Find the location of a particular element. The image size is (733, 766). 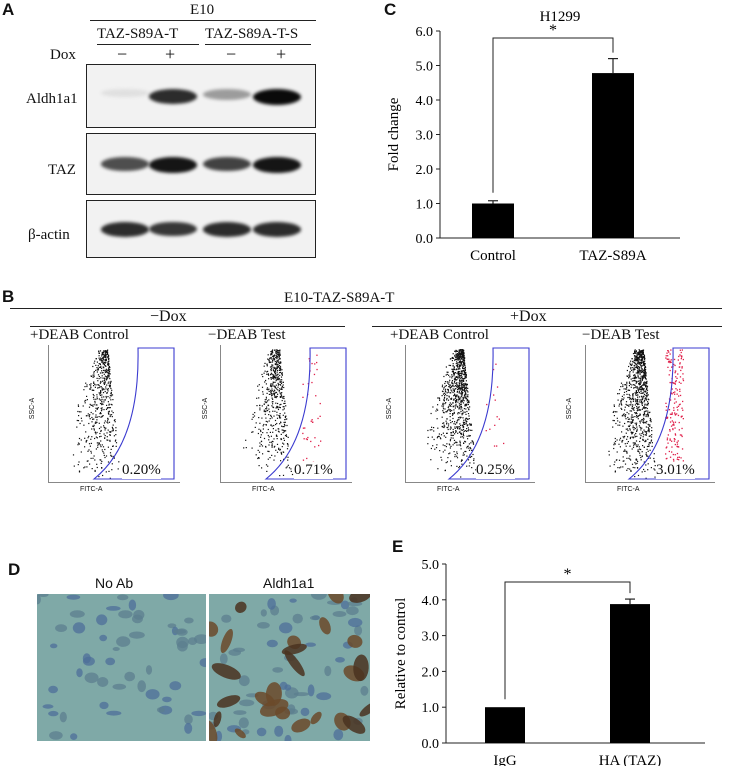

panel-d-letter: D is located at coordinates (14, 569).